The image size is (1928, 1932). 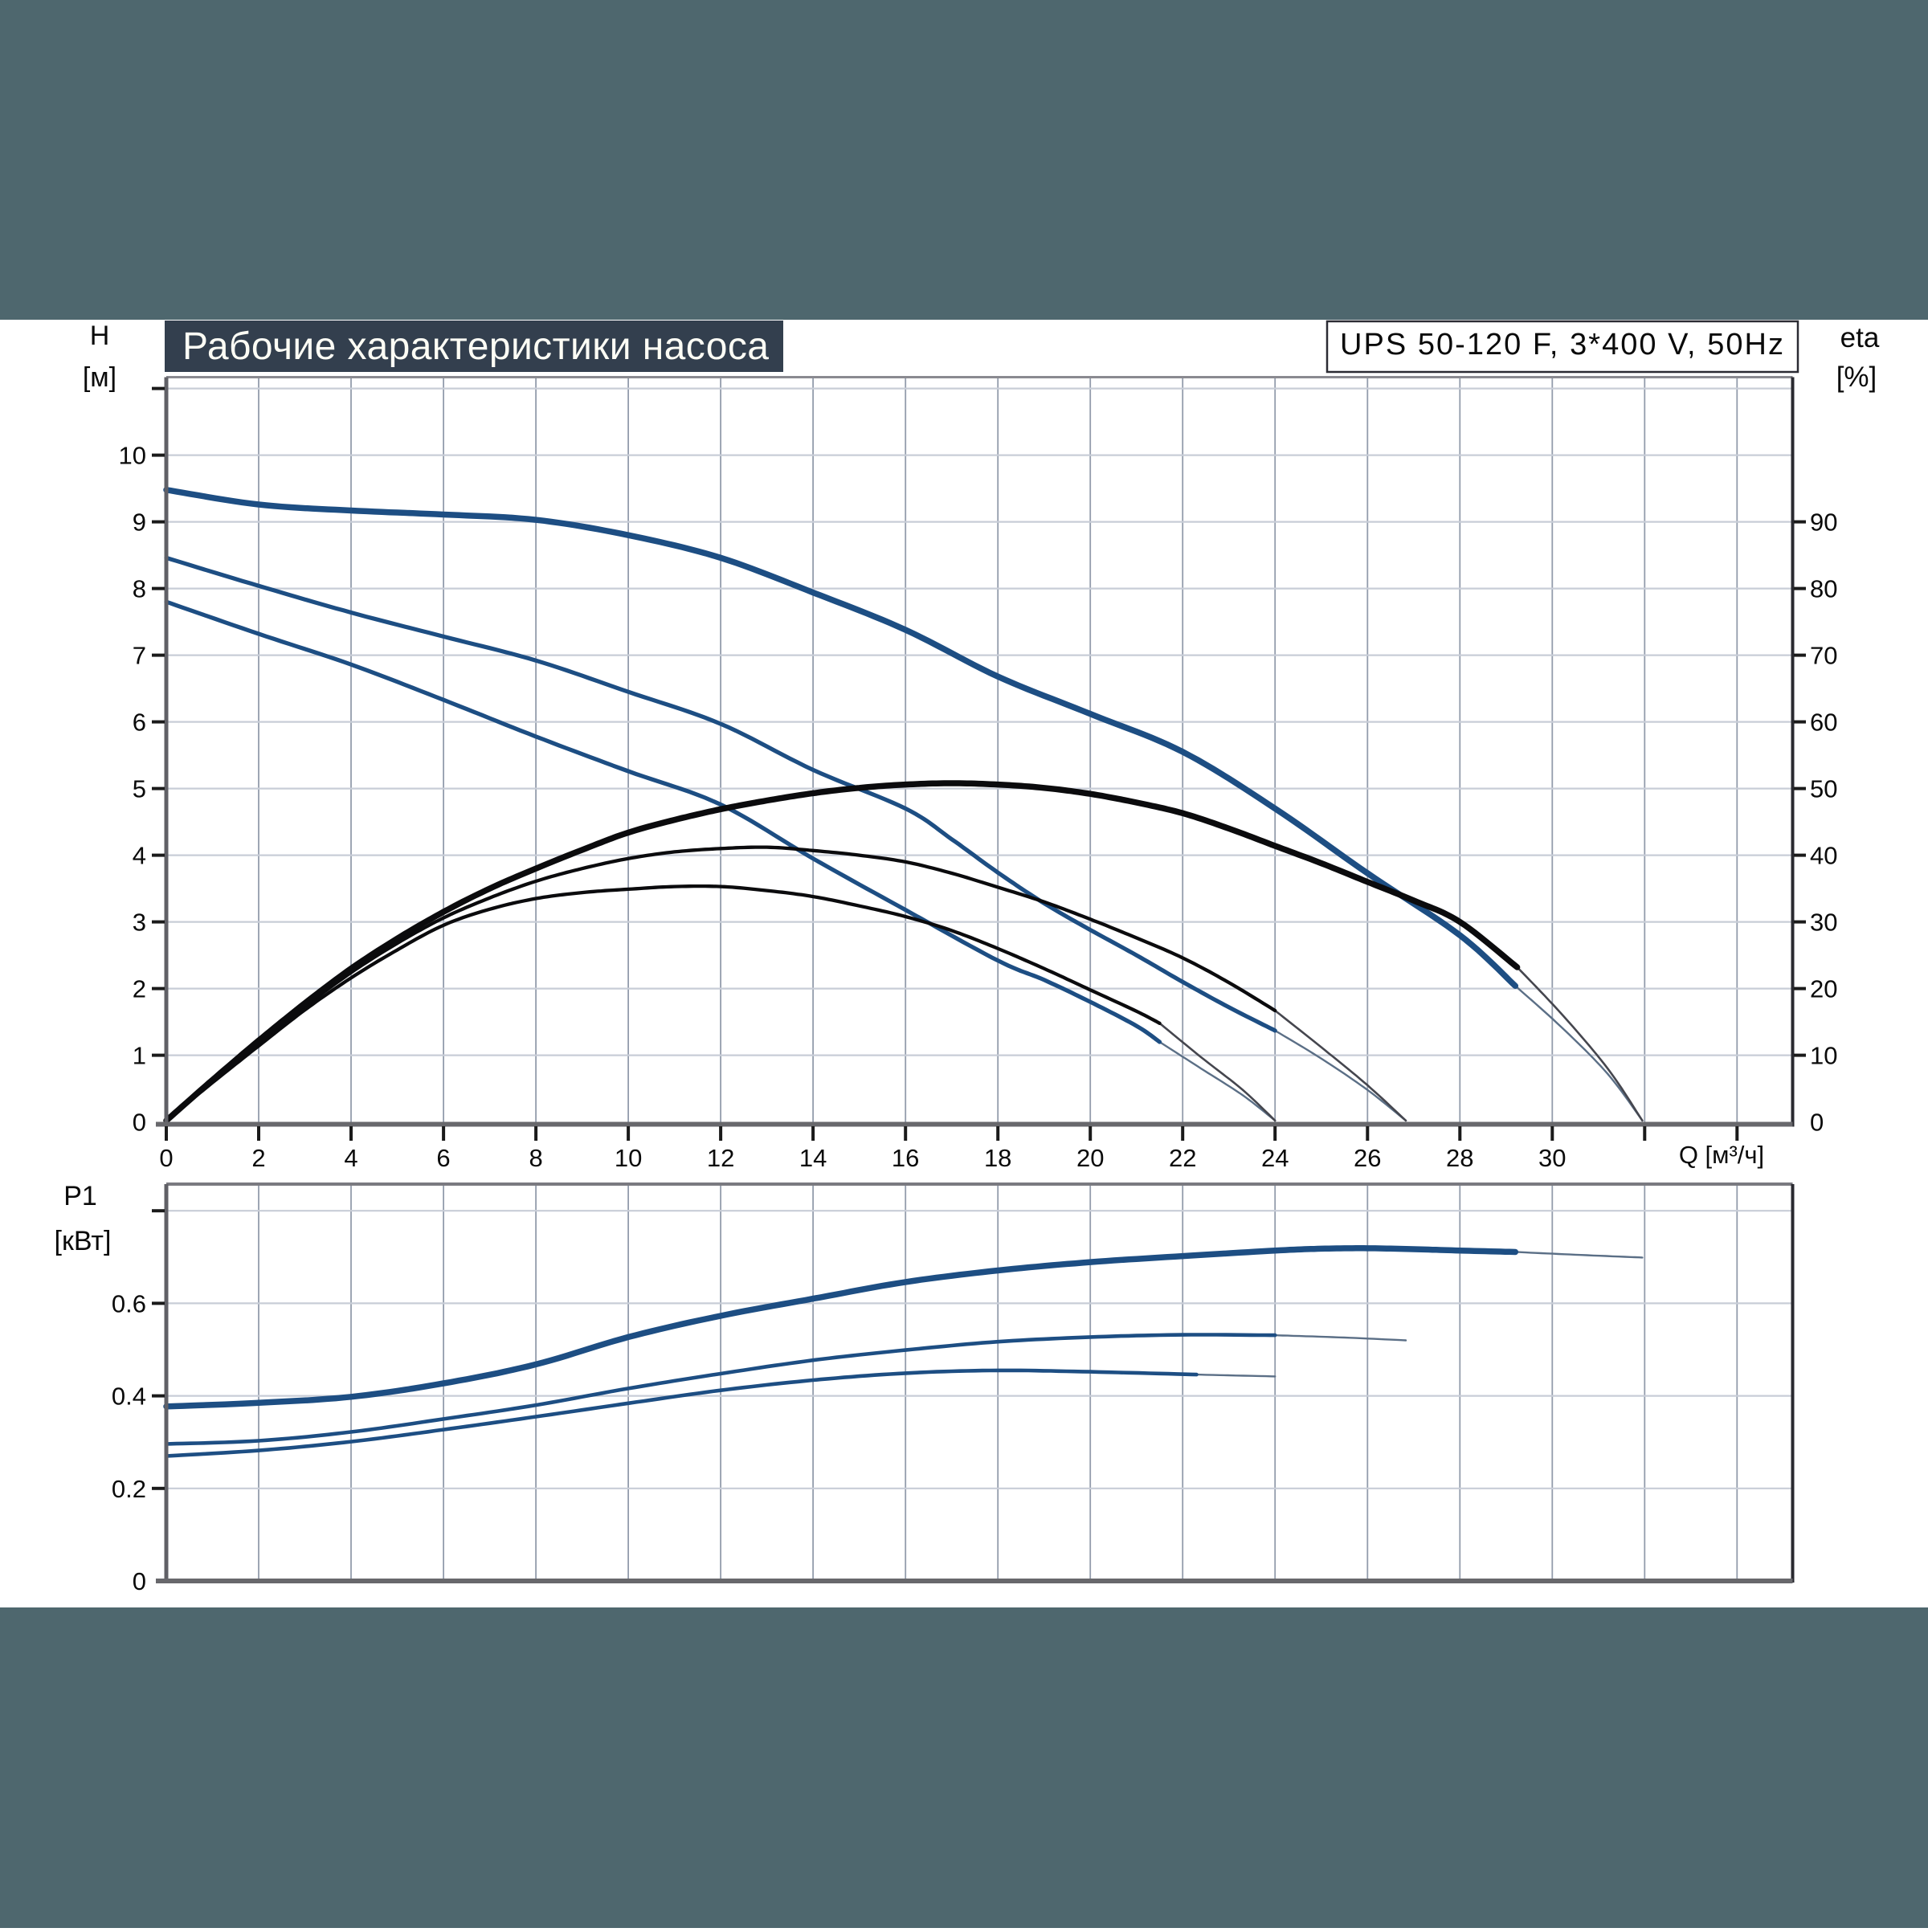 What do you see at coordinates (139, 523) in the screenshot?
I see `svg-text: 9` at bounding box center [139, 523].